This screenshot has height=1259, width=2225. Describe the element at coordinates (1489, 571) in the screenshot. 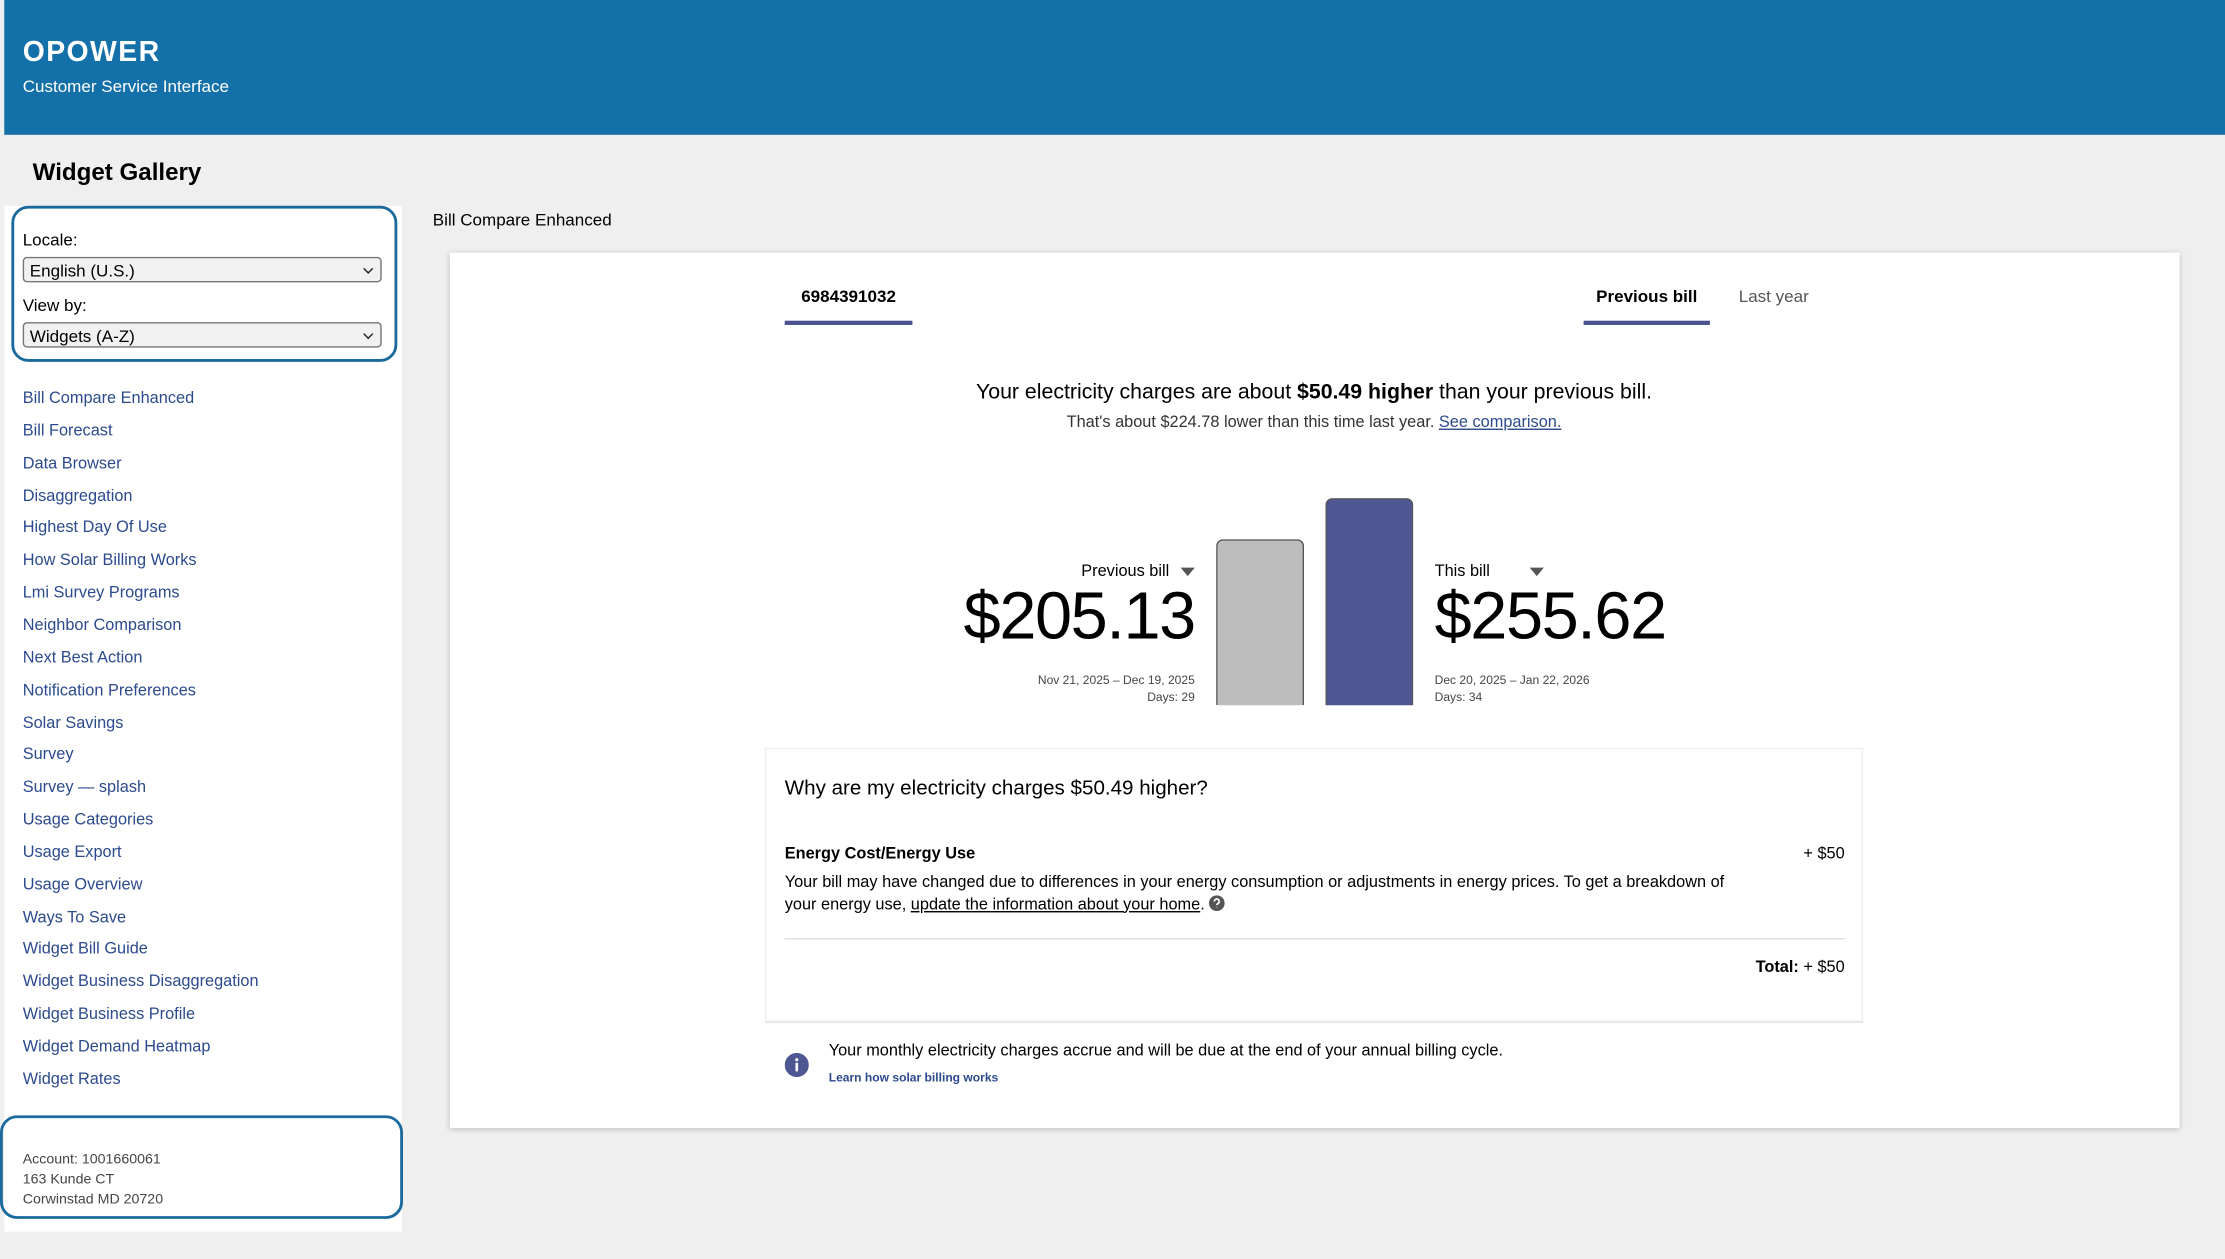

I see `bill-label: This bill` at that location.